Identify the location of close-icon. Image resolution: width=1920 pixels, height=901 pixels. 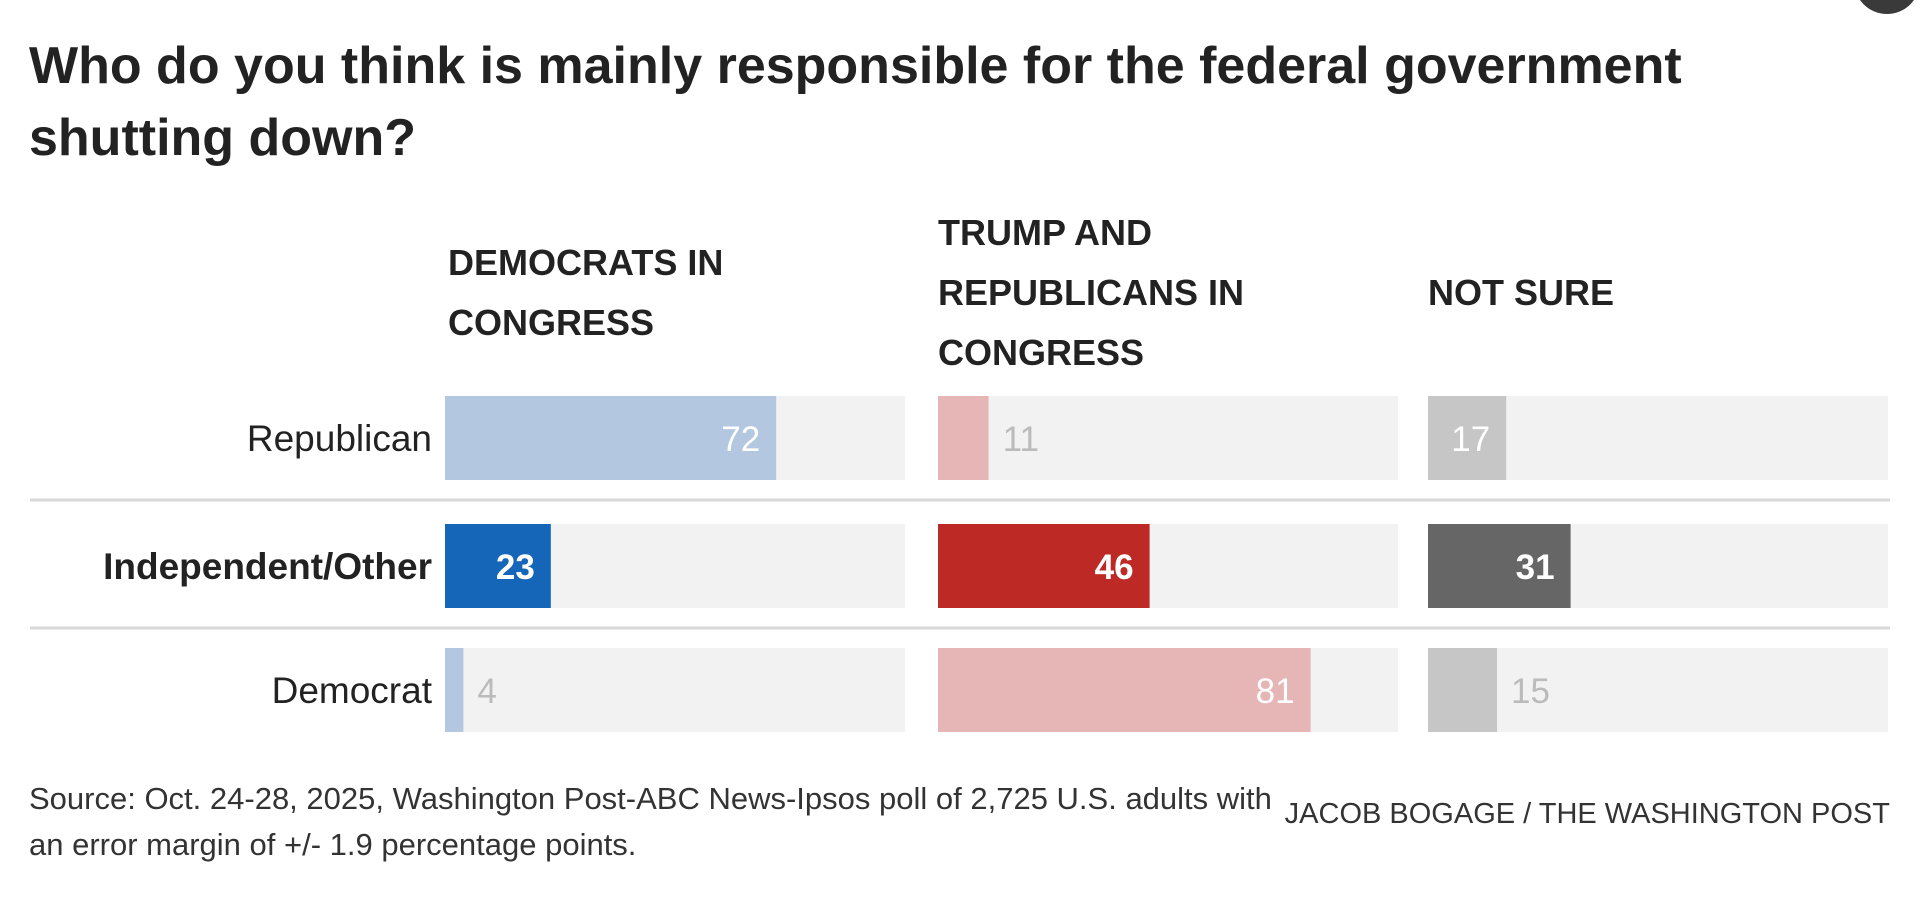
(1887, 7).